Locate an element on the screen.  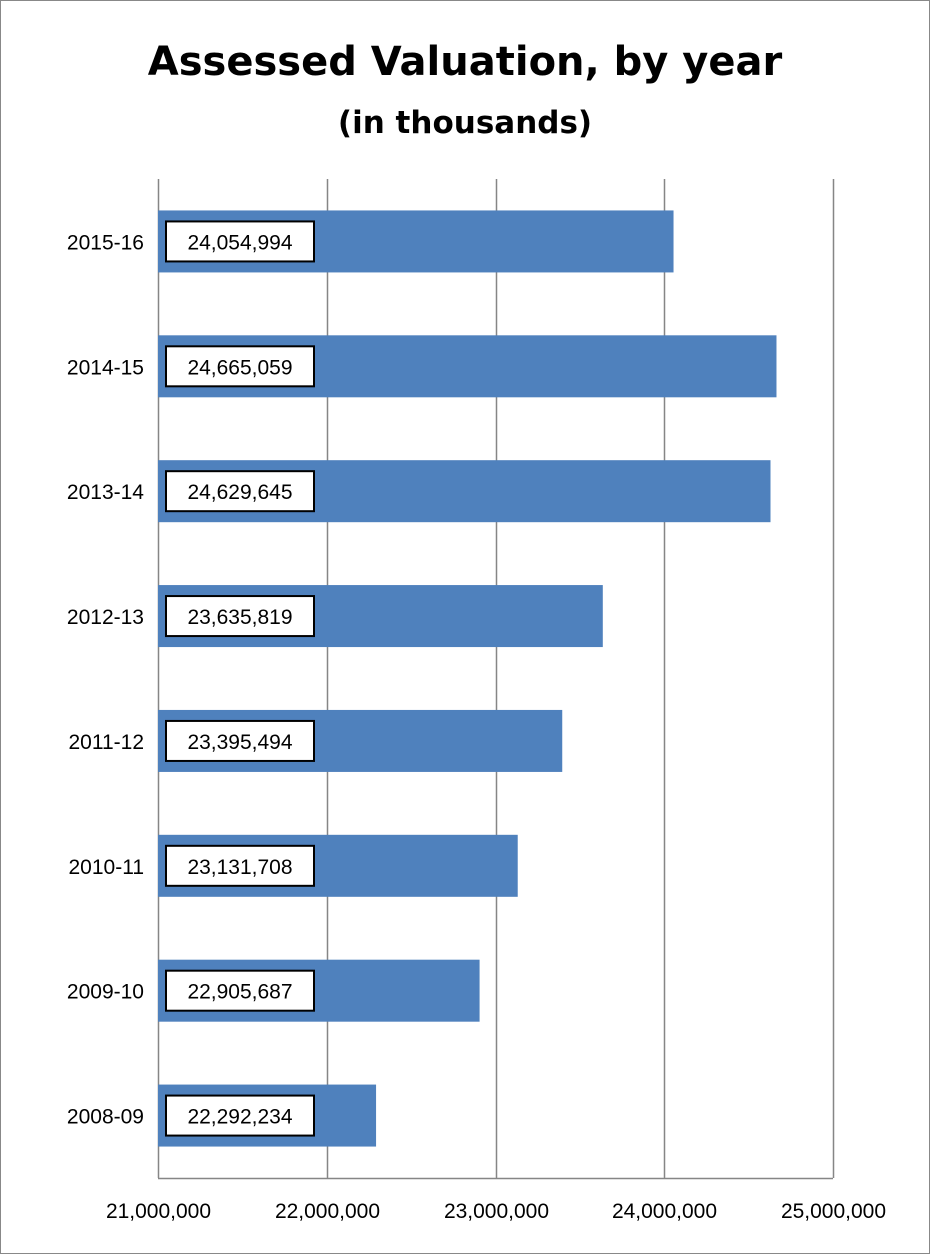
data-label: 24,665,059 is located at coordinates (239, 367).